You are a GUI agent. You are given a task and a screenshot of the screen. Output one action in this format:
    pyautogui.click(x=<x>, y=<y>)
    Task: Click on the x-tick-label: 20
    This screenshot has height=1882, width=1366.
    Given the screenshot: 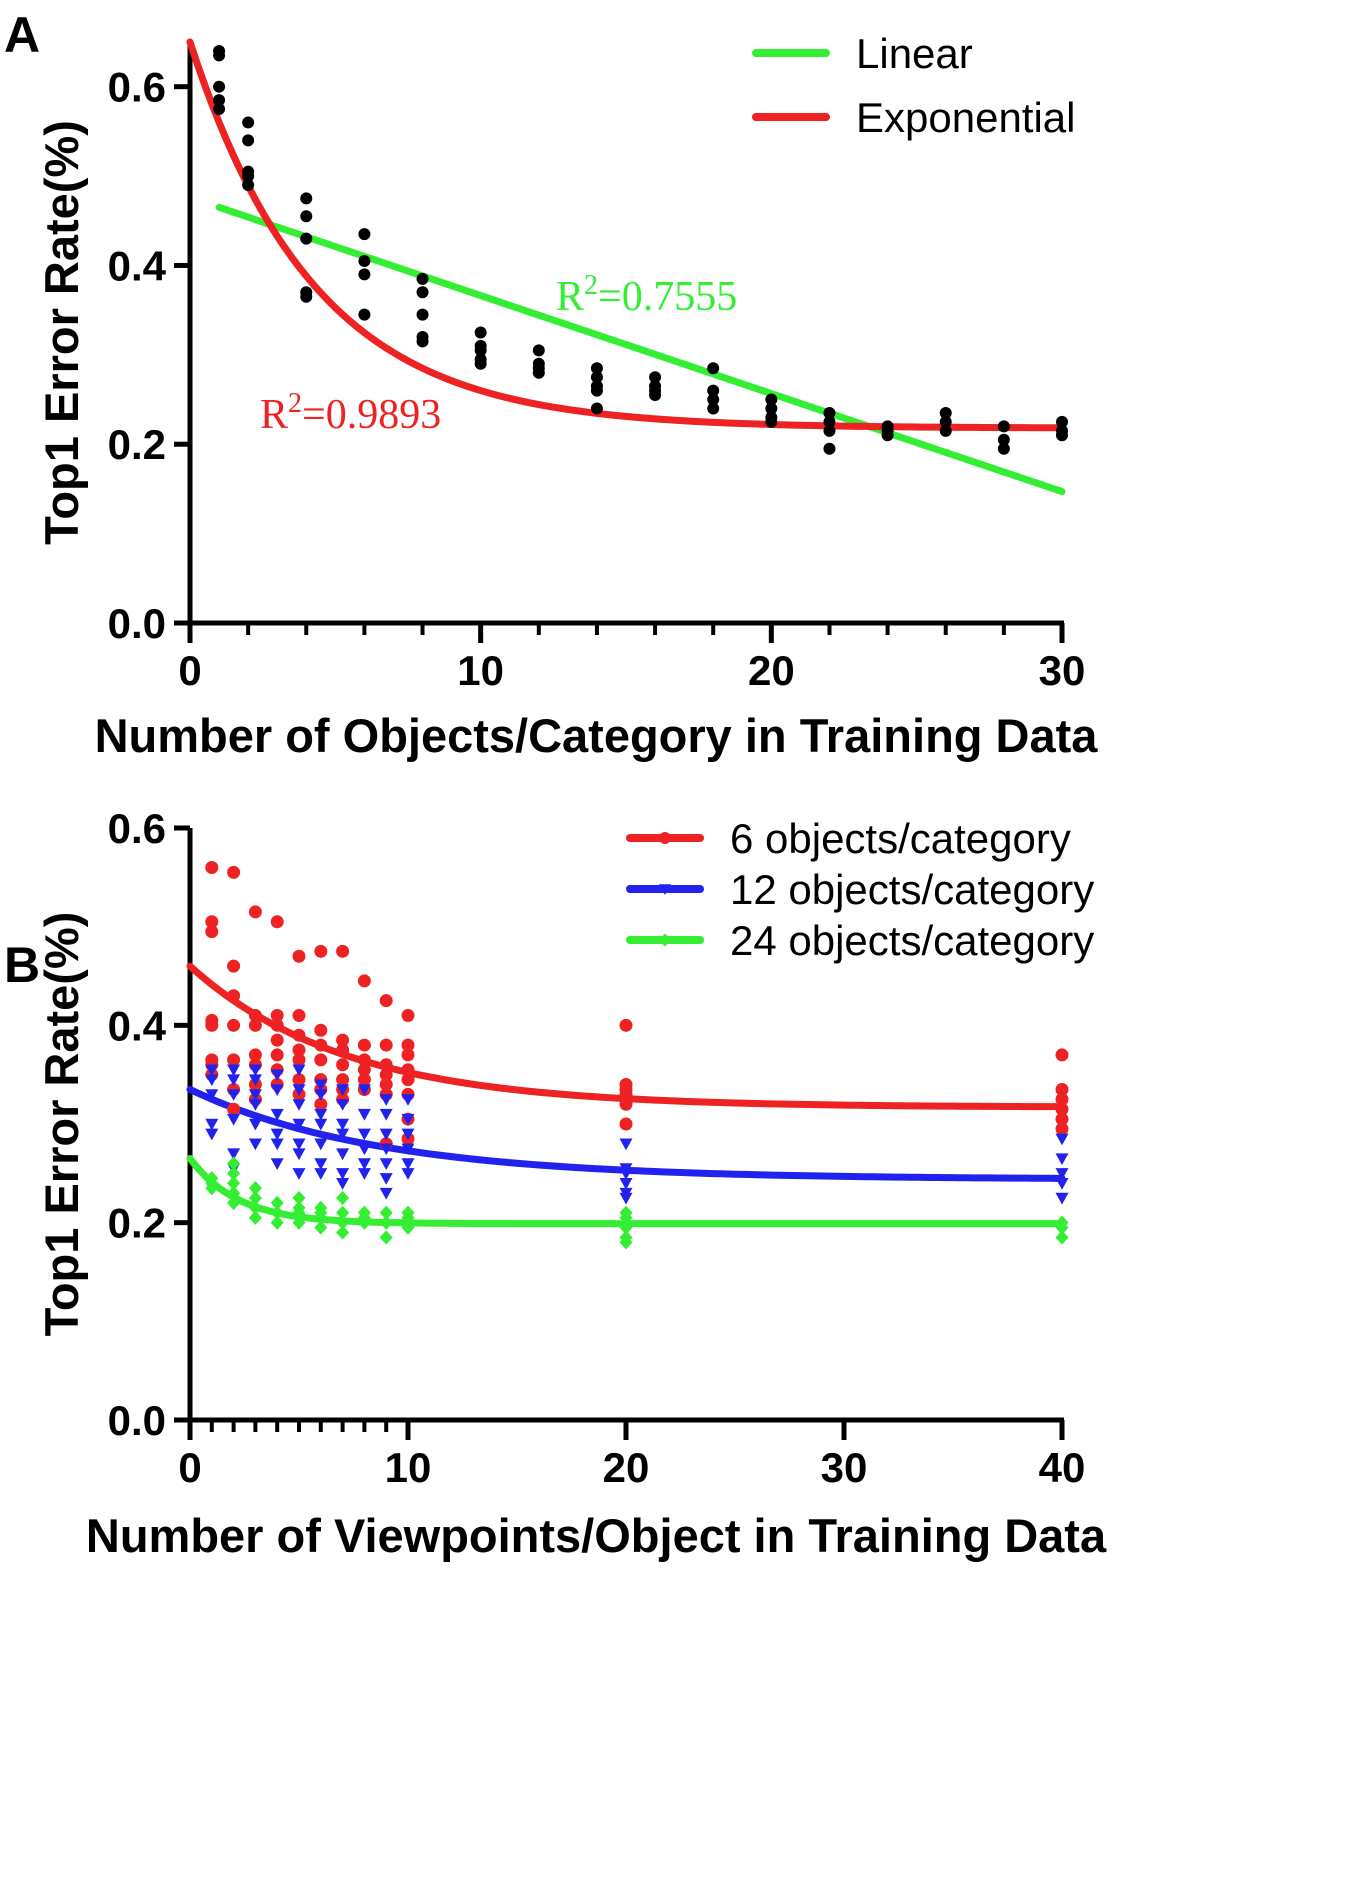 What is the action you would take?
    pyautogui.click(x=771, y=670)
    